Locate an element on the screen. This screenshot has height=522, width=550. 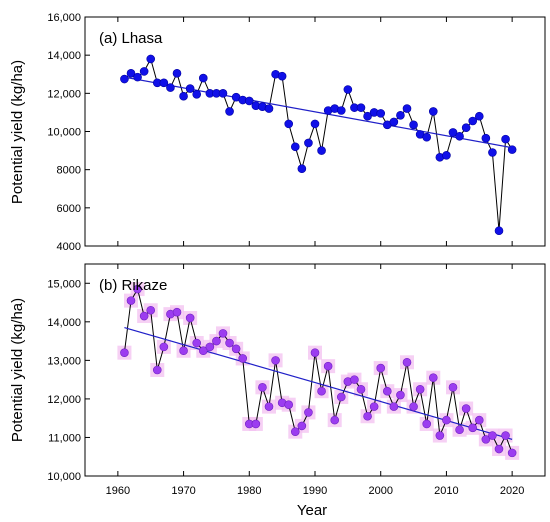
y-tick-label-rikaze: 12,000 is located at coordinates (64, 400).